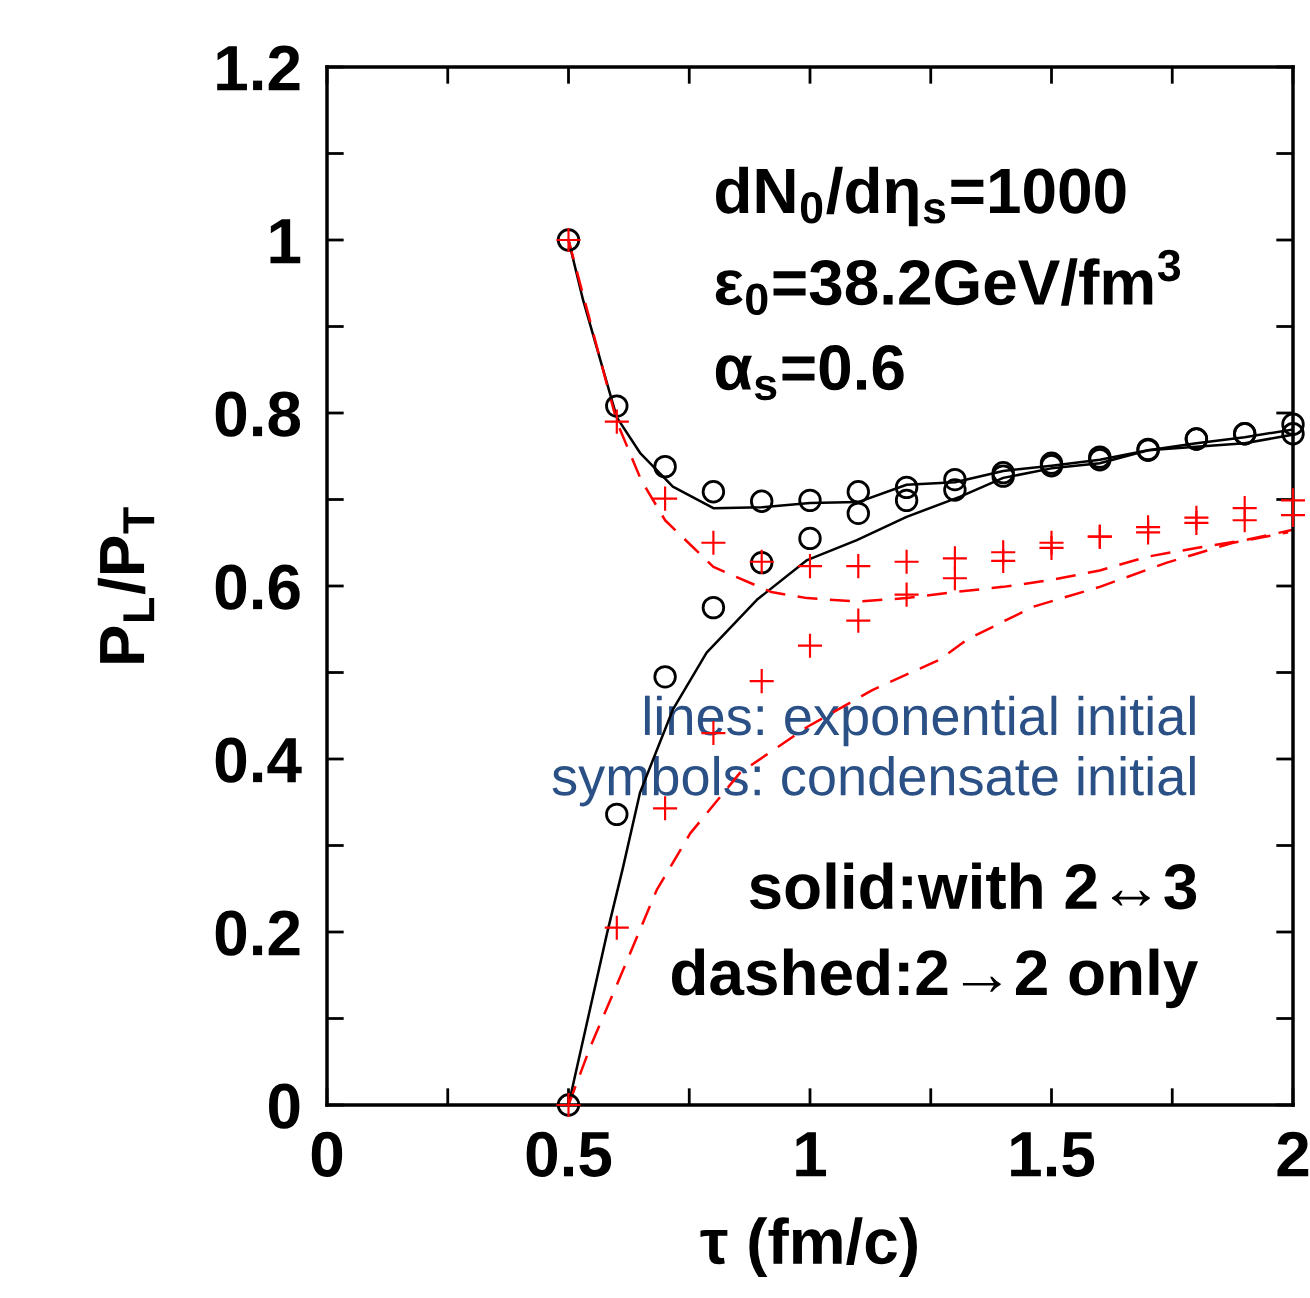  What do you see at coordinates (327, 1154) in the screenshot?
I see `x-tick-label: 0` at bounding box center [327, 1154].